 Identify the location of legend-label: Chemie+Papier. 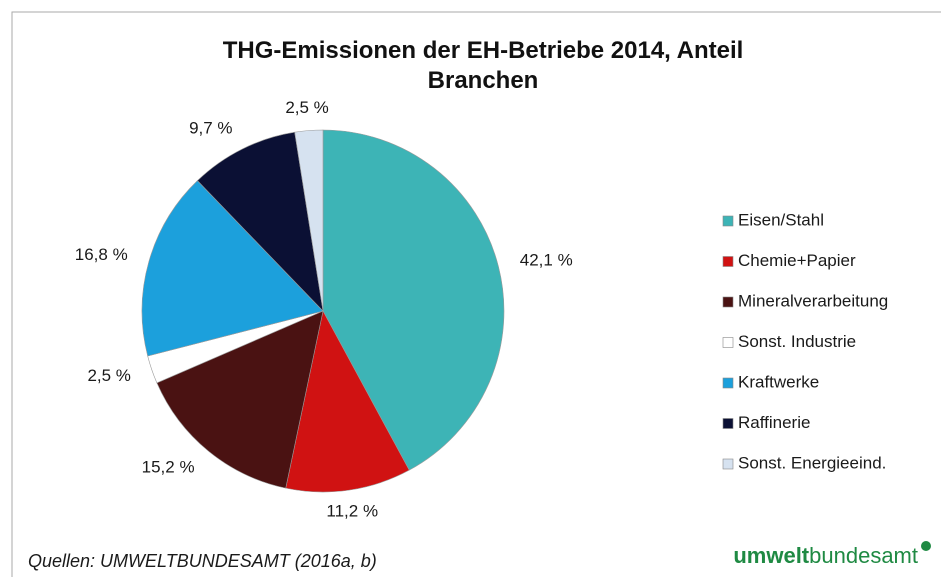
(797, 260).